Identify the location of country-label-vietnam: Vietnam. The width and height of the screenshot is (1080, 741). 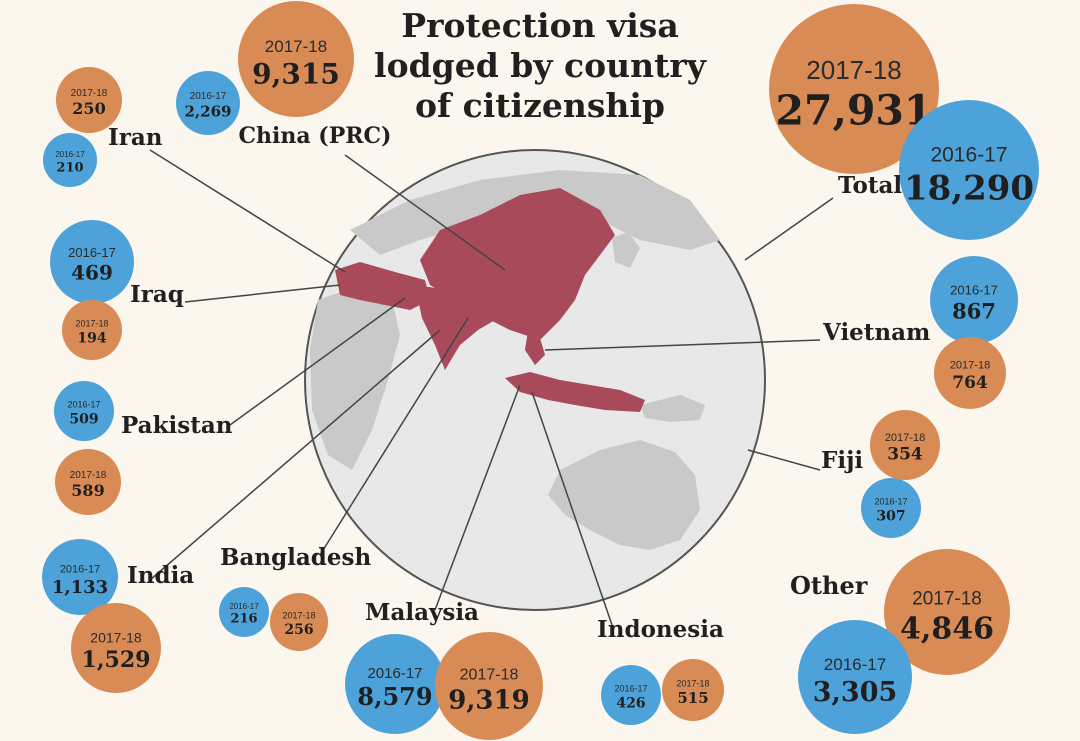
(876, 332).